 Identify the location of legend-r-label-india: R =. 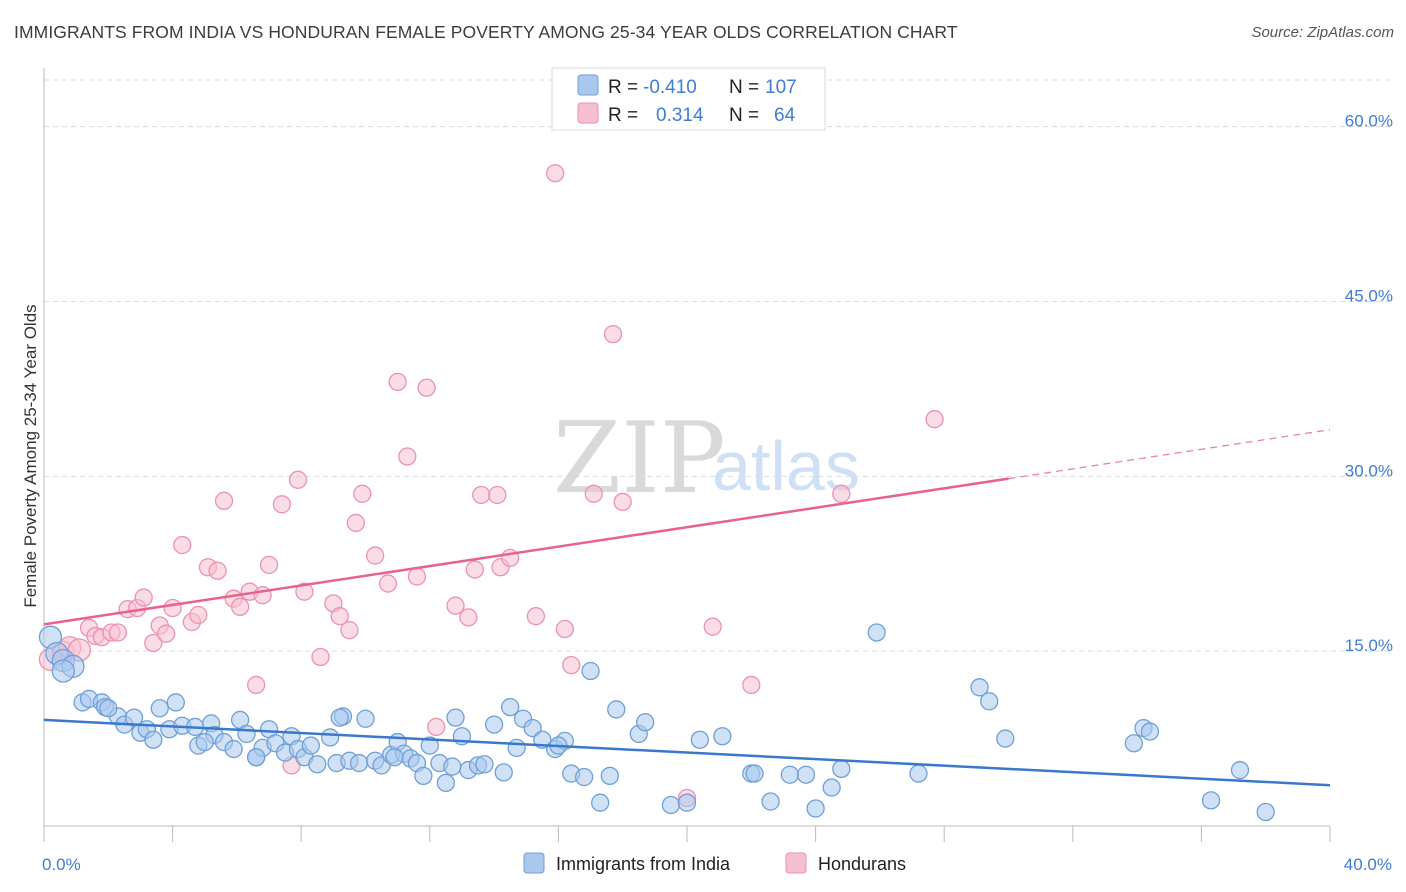
(623, 87).